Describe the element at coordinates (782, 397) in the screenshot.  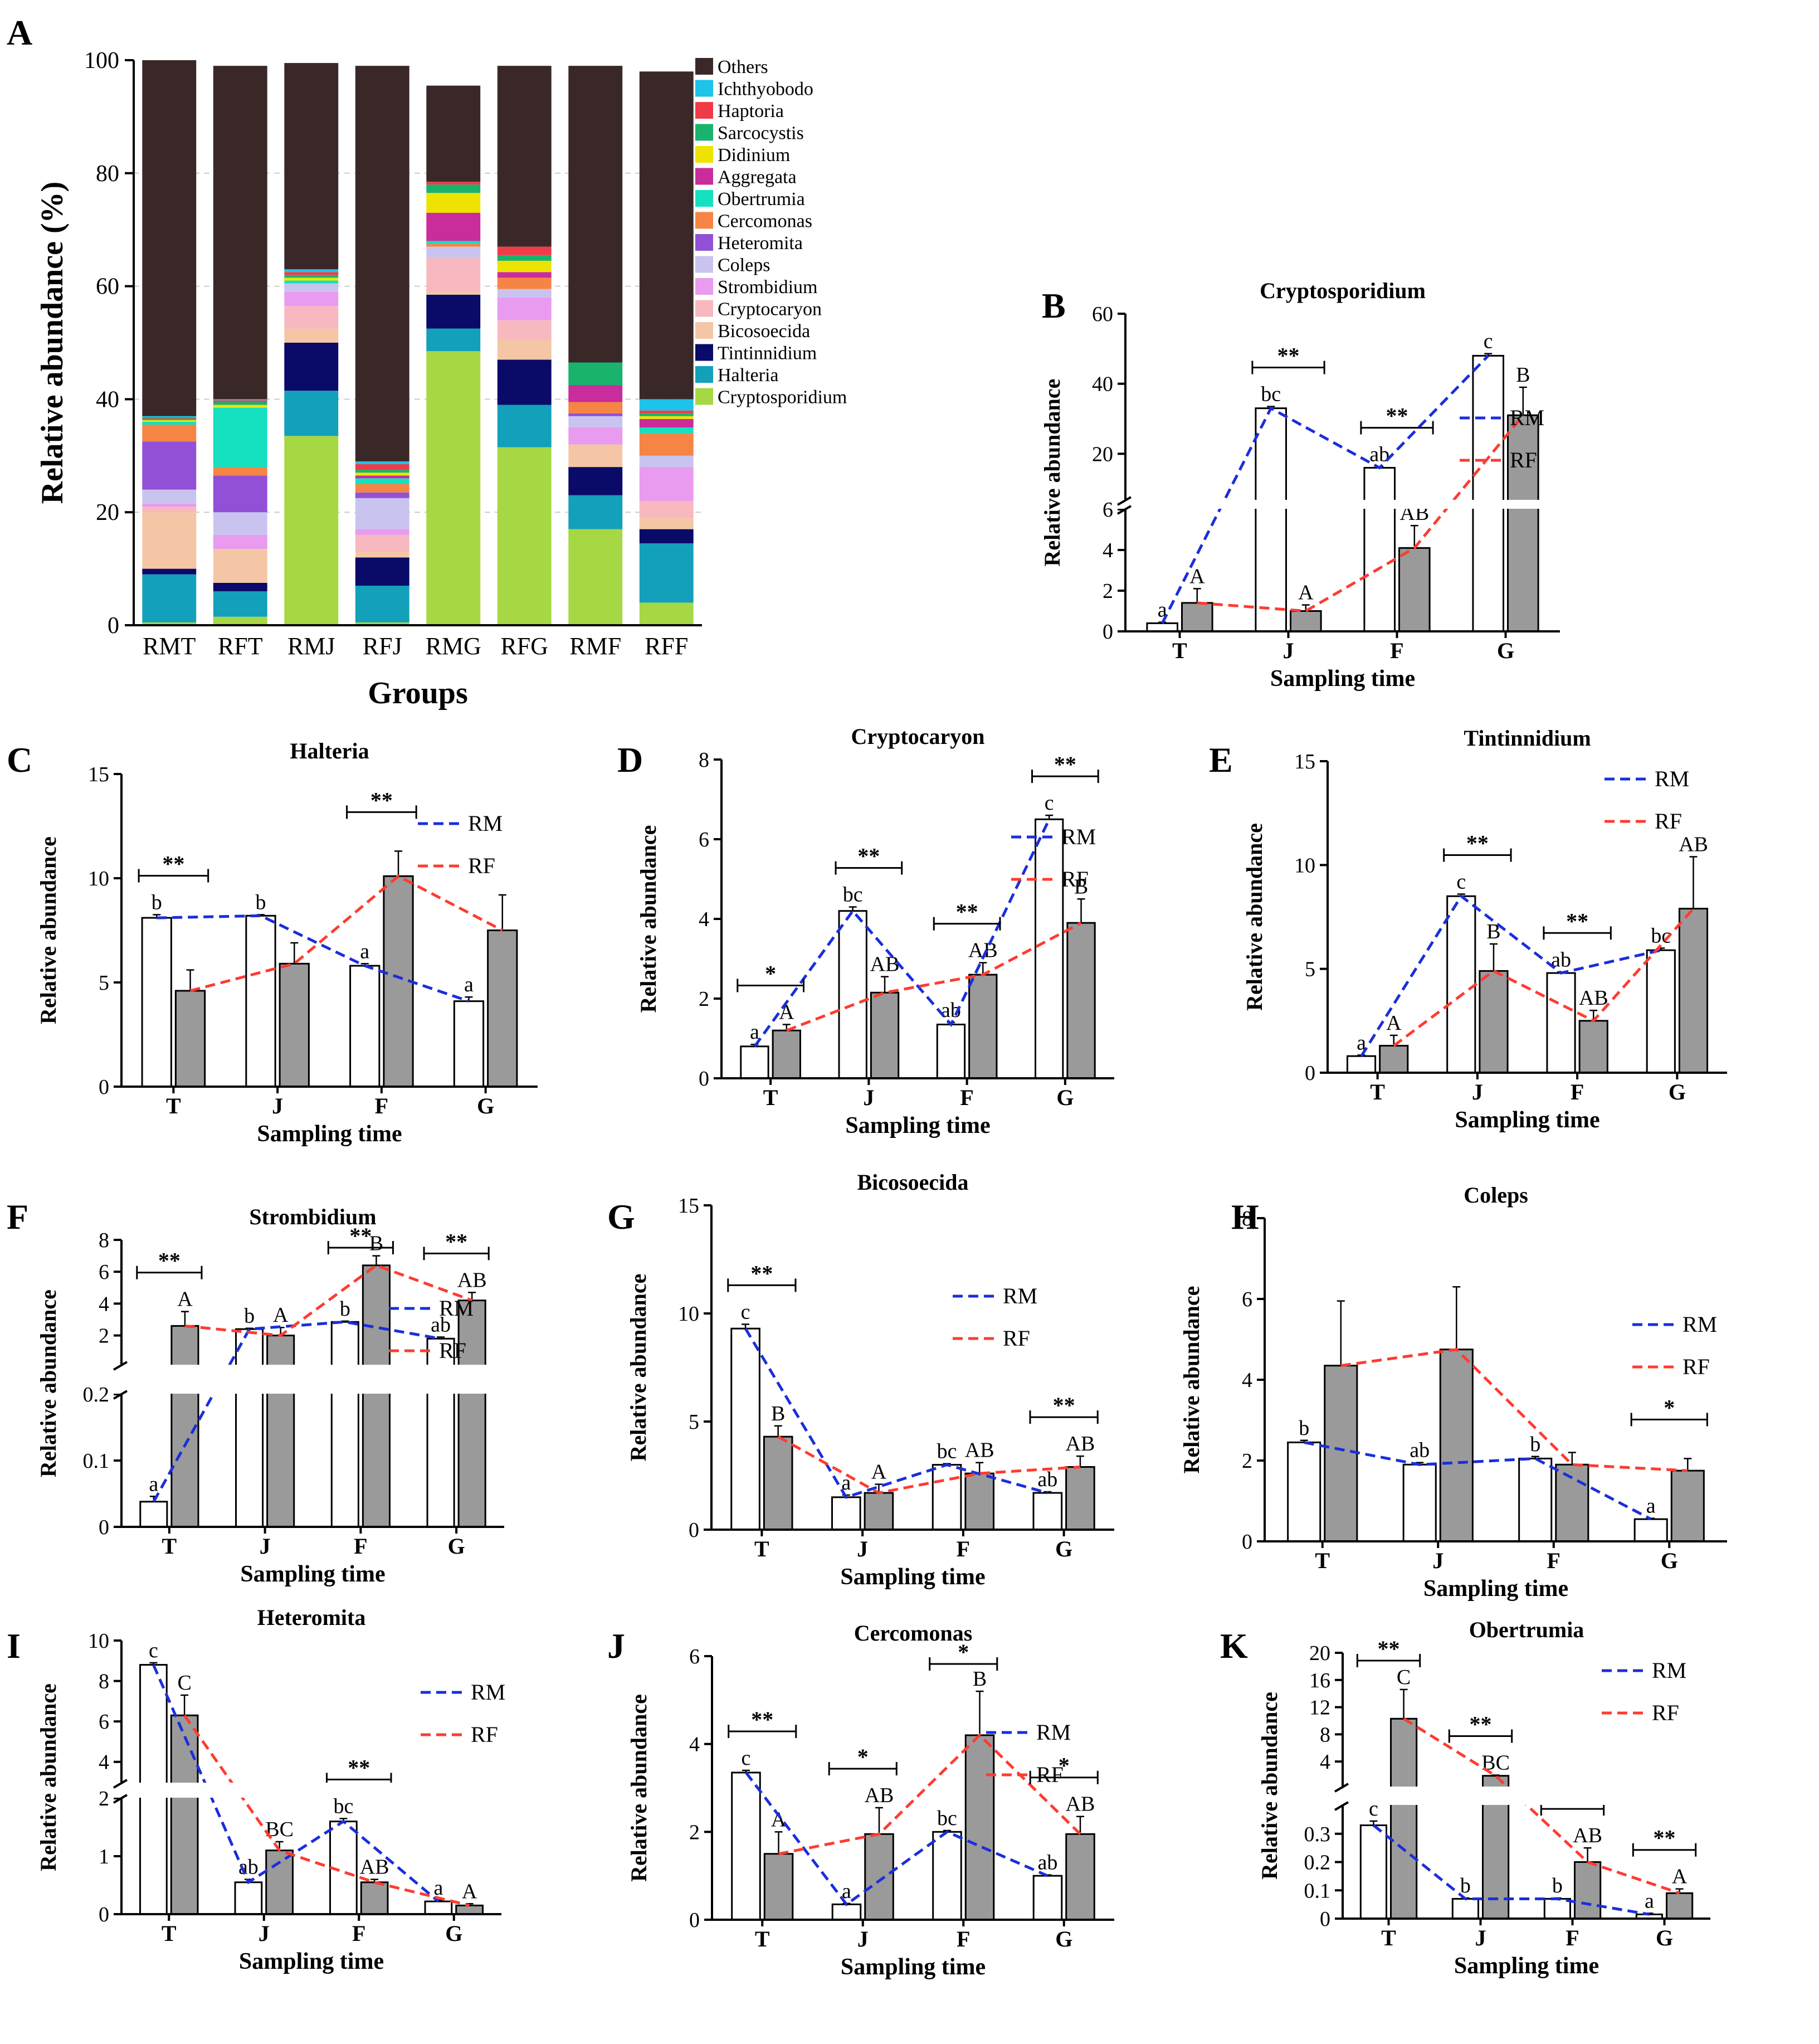
I see `legend-entry: Cryptosporidium` at that location.